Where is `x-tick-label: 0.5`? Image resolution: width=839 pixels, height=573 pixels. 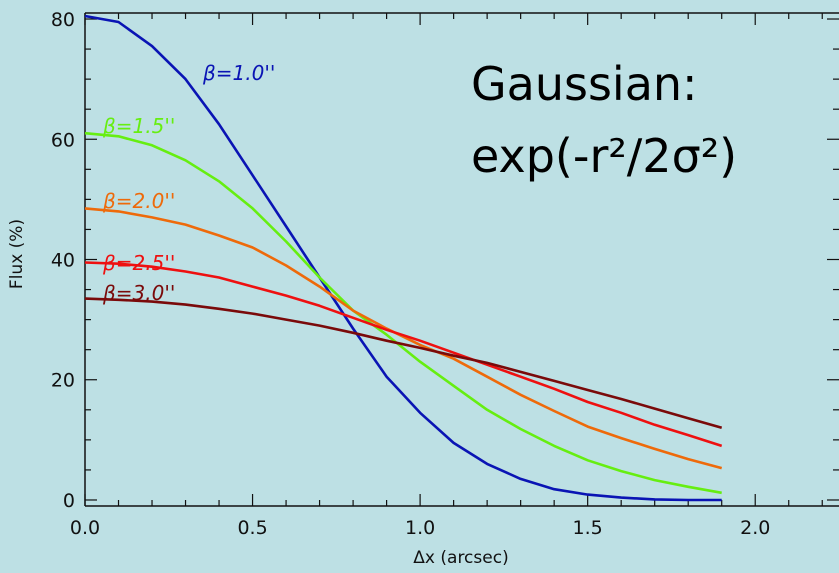
x-tick-label: 0.5 is located at coordinates (252, 528).